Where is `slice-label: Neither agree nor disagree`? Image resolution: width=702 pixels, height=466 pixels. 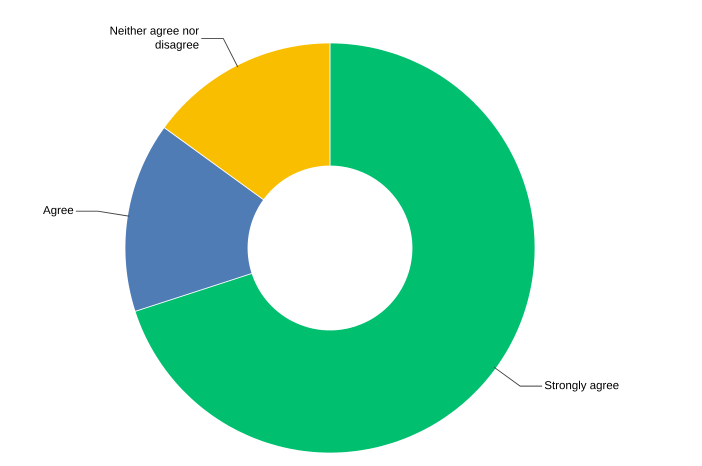
slice-label: Neither agree nor disagree is located at coordinates (154, 38).